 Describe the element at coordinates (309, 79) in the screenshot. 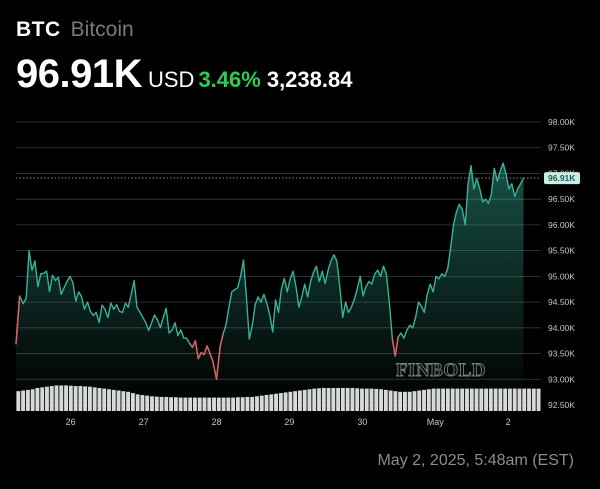

I see `change-absolute: 3,238.84` at that location.